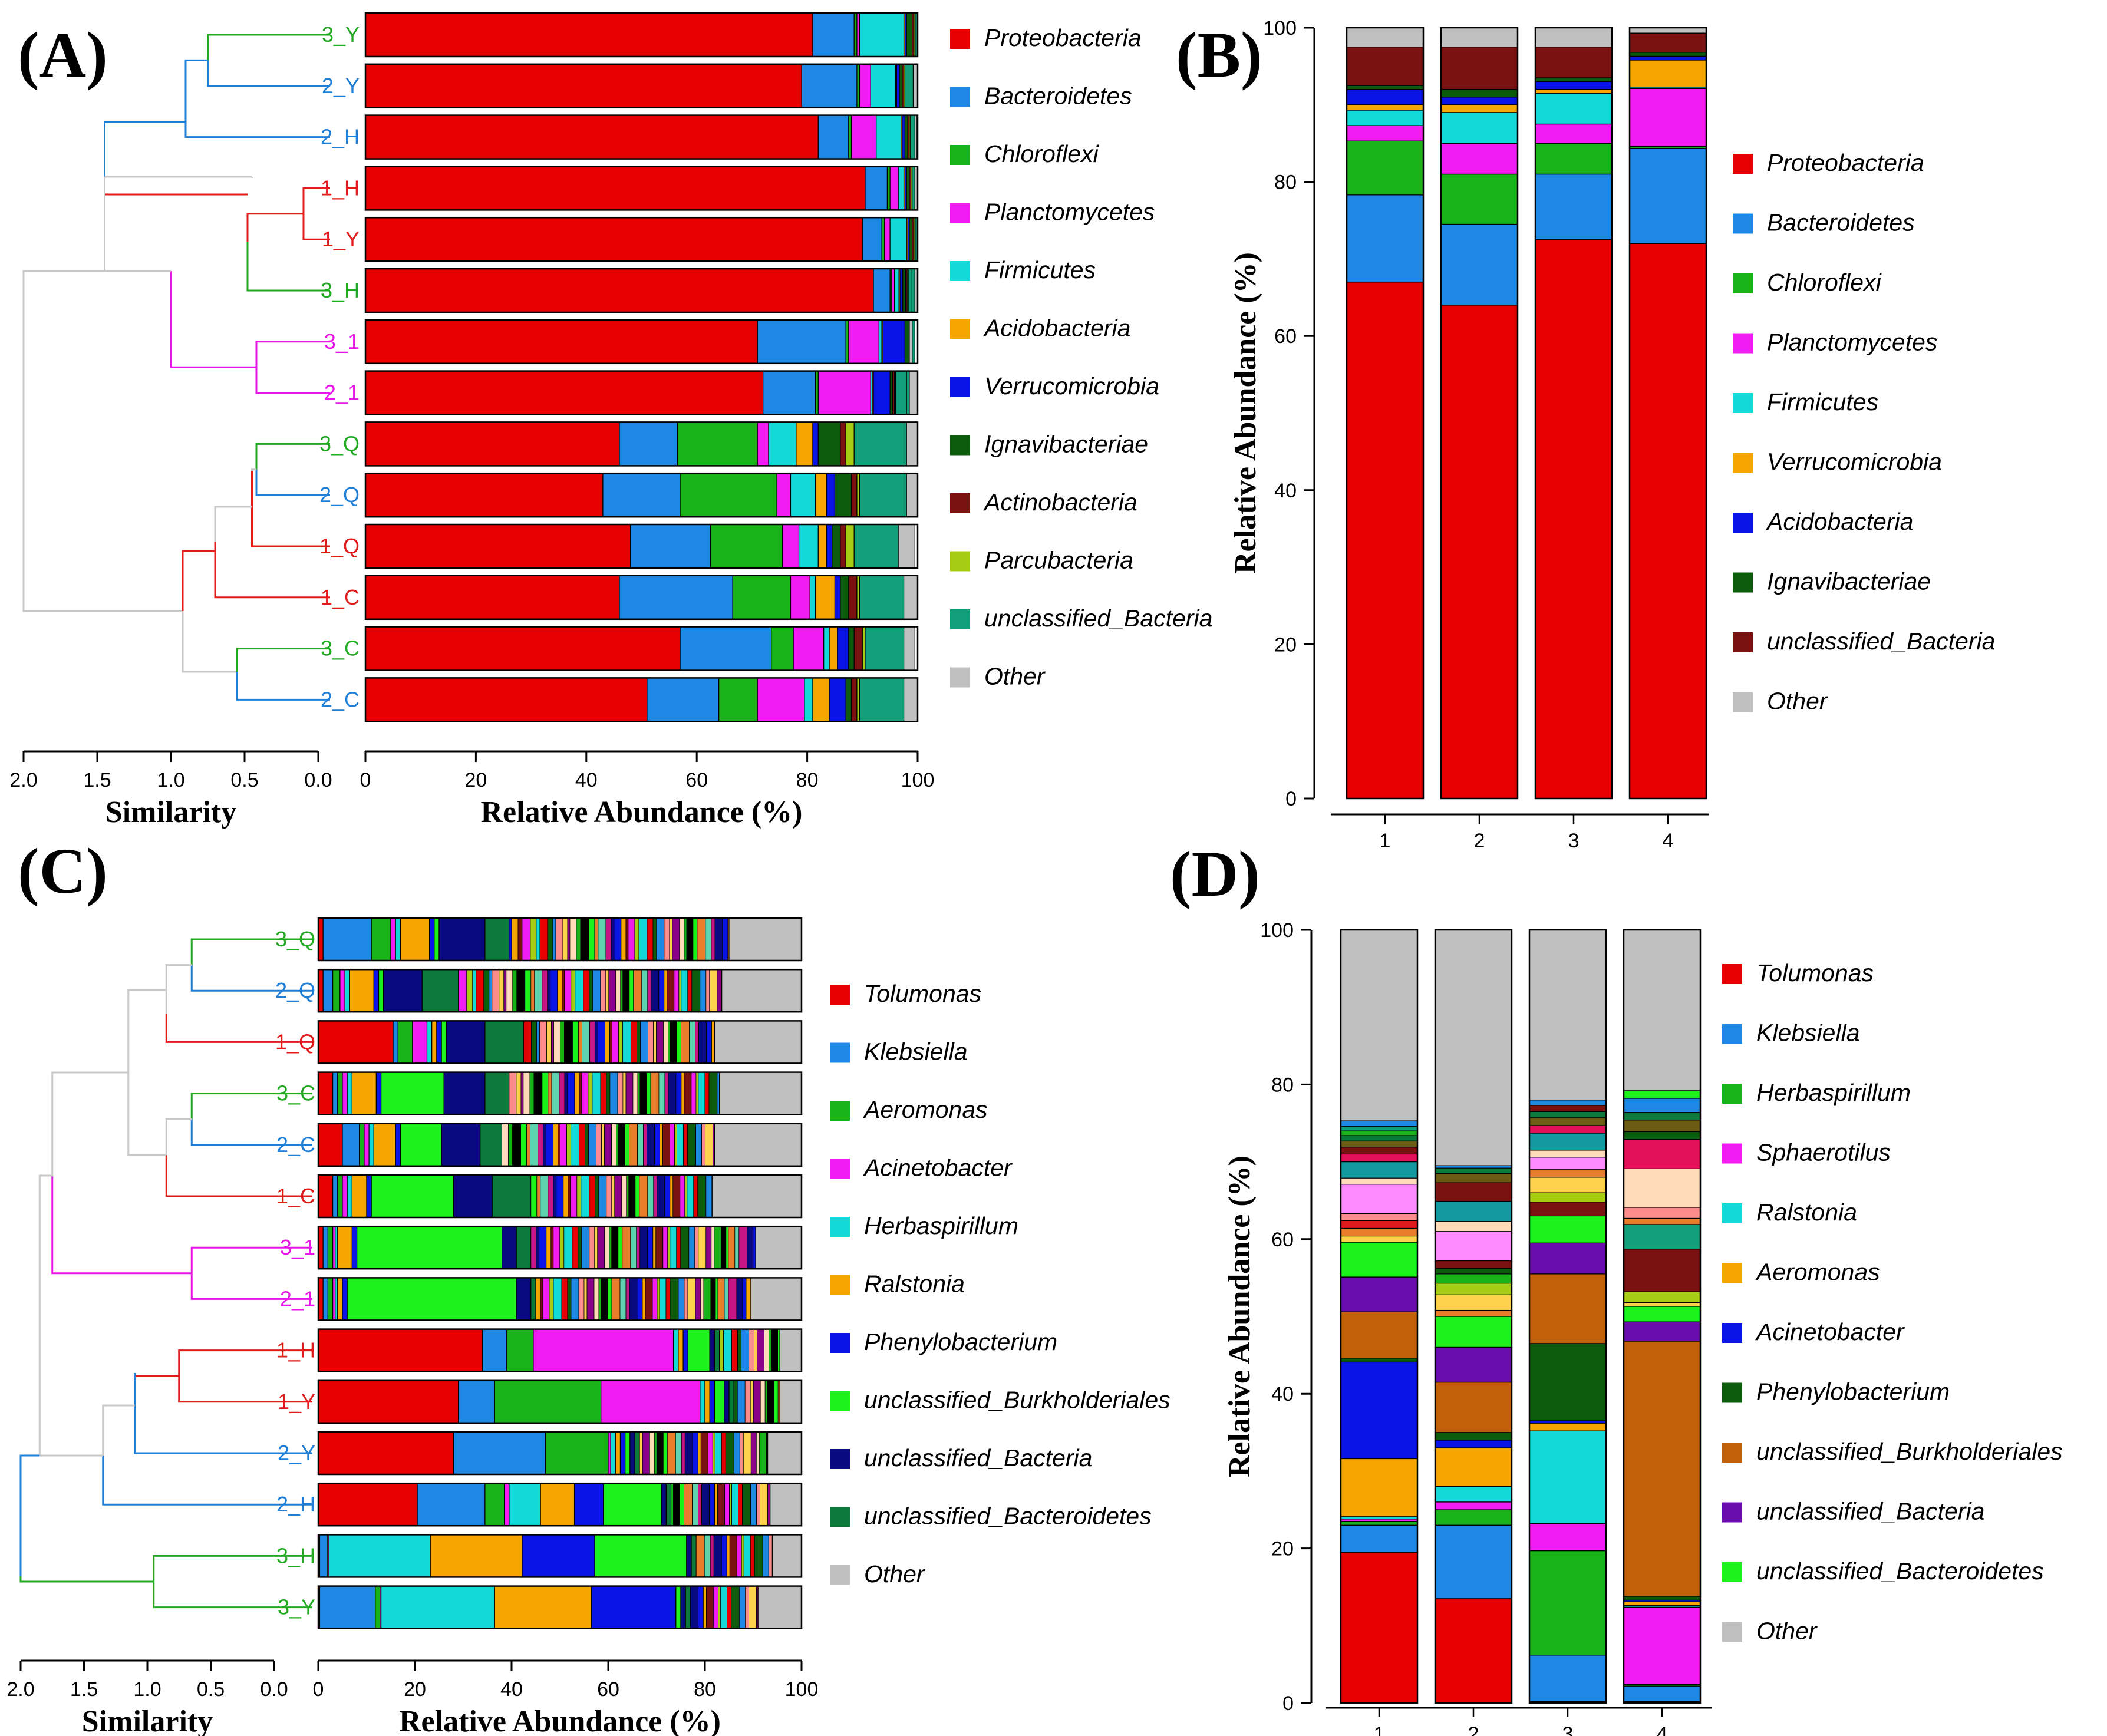 This screenshot has height=1736, width=2107. Describe the element at coordinates (802, 1689) in the screenshot. I see `x-tick-label: 100` at that location.